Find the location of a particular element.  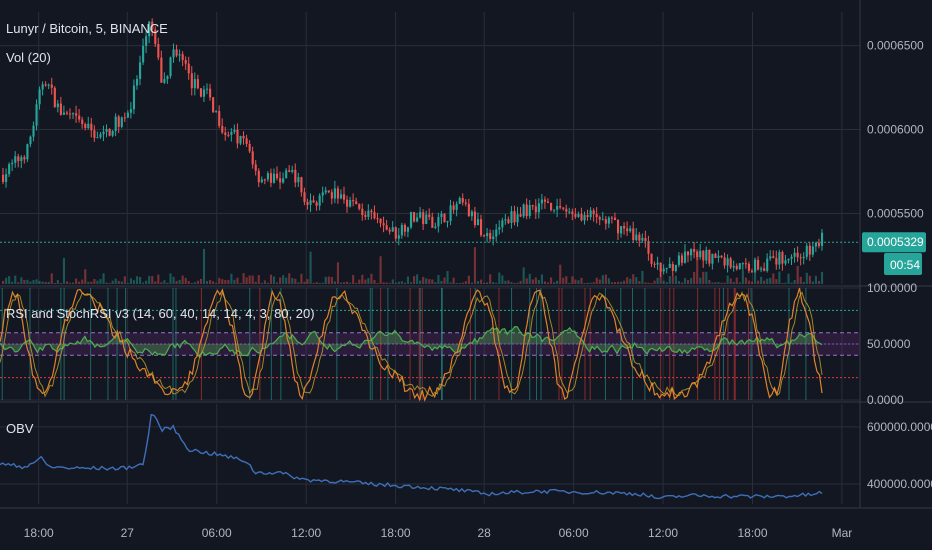

x-tick-label: 12:00 is located at coordinates (306, 533).